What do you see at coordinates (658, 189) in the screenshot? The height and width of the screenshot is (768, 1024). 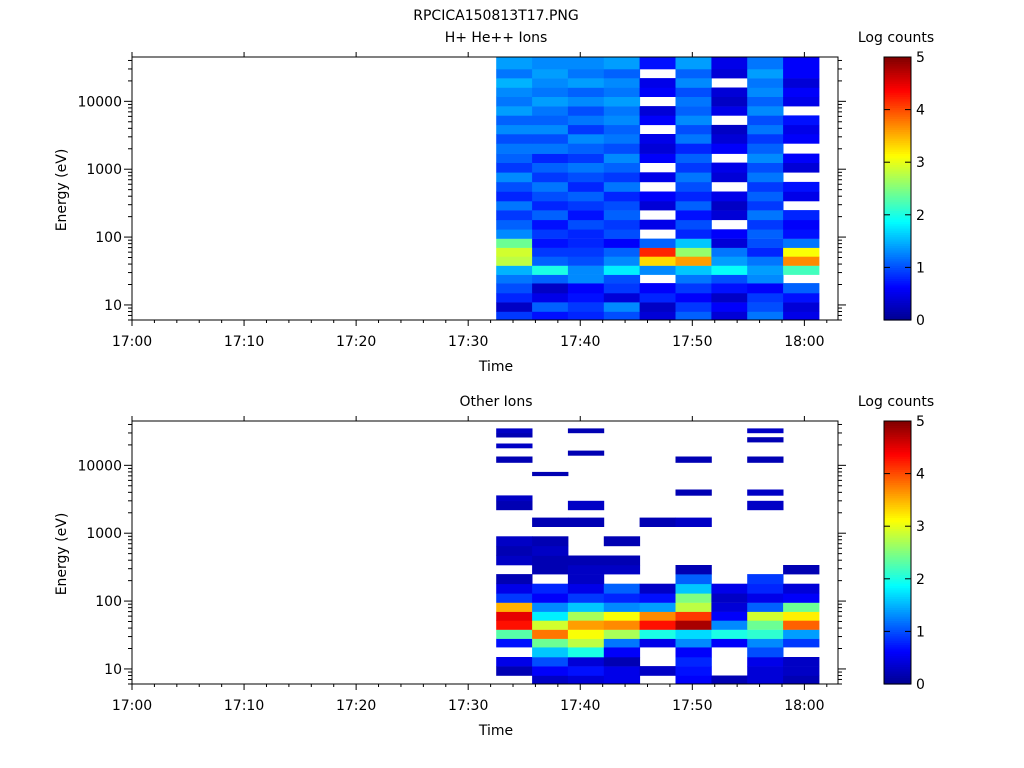 I see `heatmap-cells` at bounding box center [658, 189].